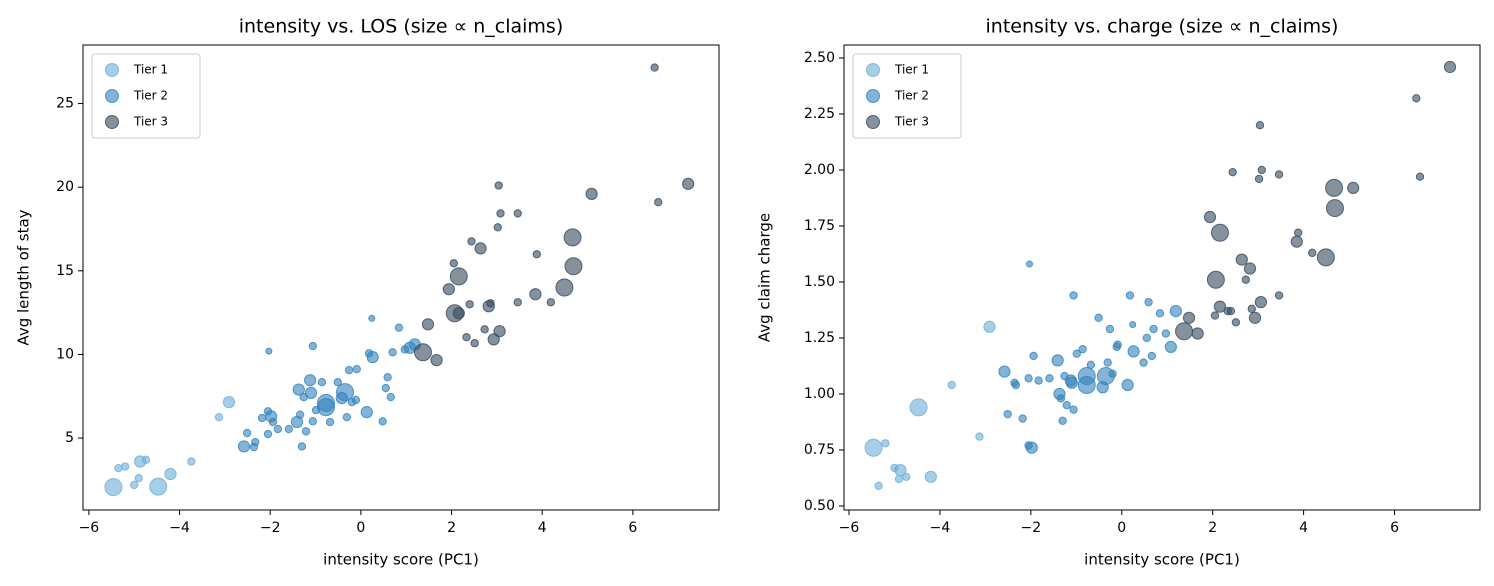  I want to click on legend-frame, so click(907, 96).